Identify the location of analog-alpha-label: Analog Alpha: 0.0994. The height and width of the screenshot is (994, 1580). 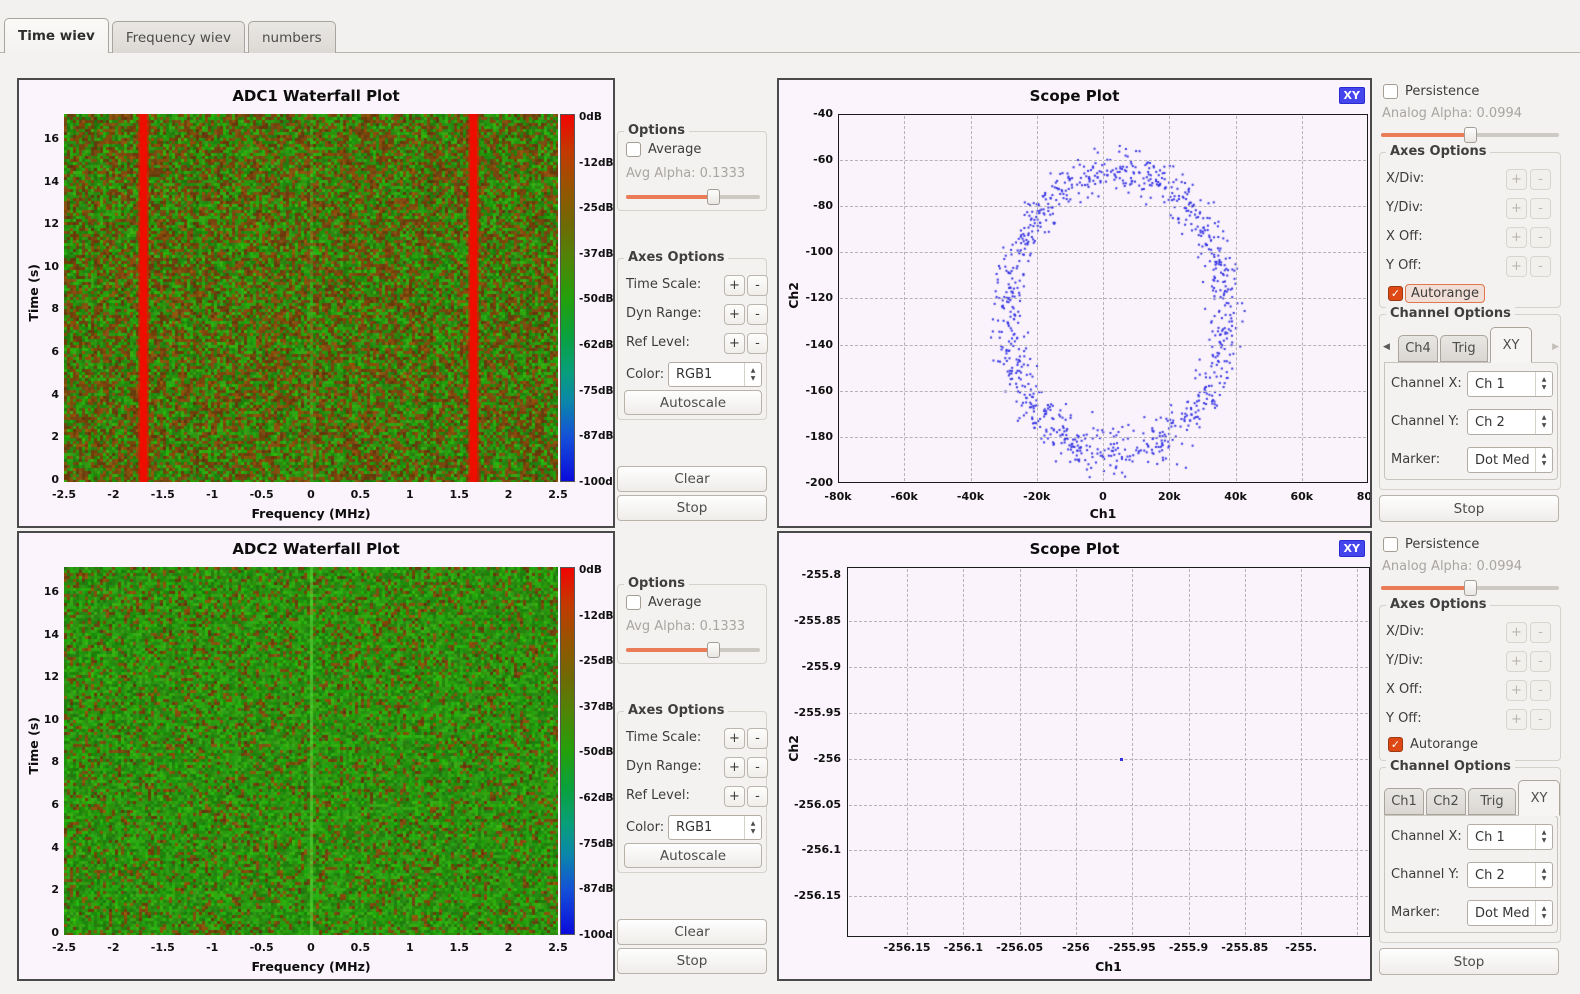
(1452, 566).